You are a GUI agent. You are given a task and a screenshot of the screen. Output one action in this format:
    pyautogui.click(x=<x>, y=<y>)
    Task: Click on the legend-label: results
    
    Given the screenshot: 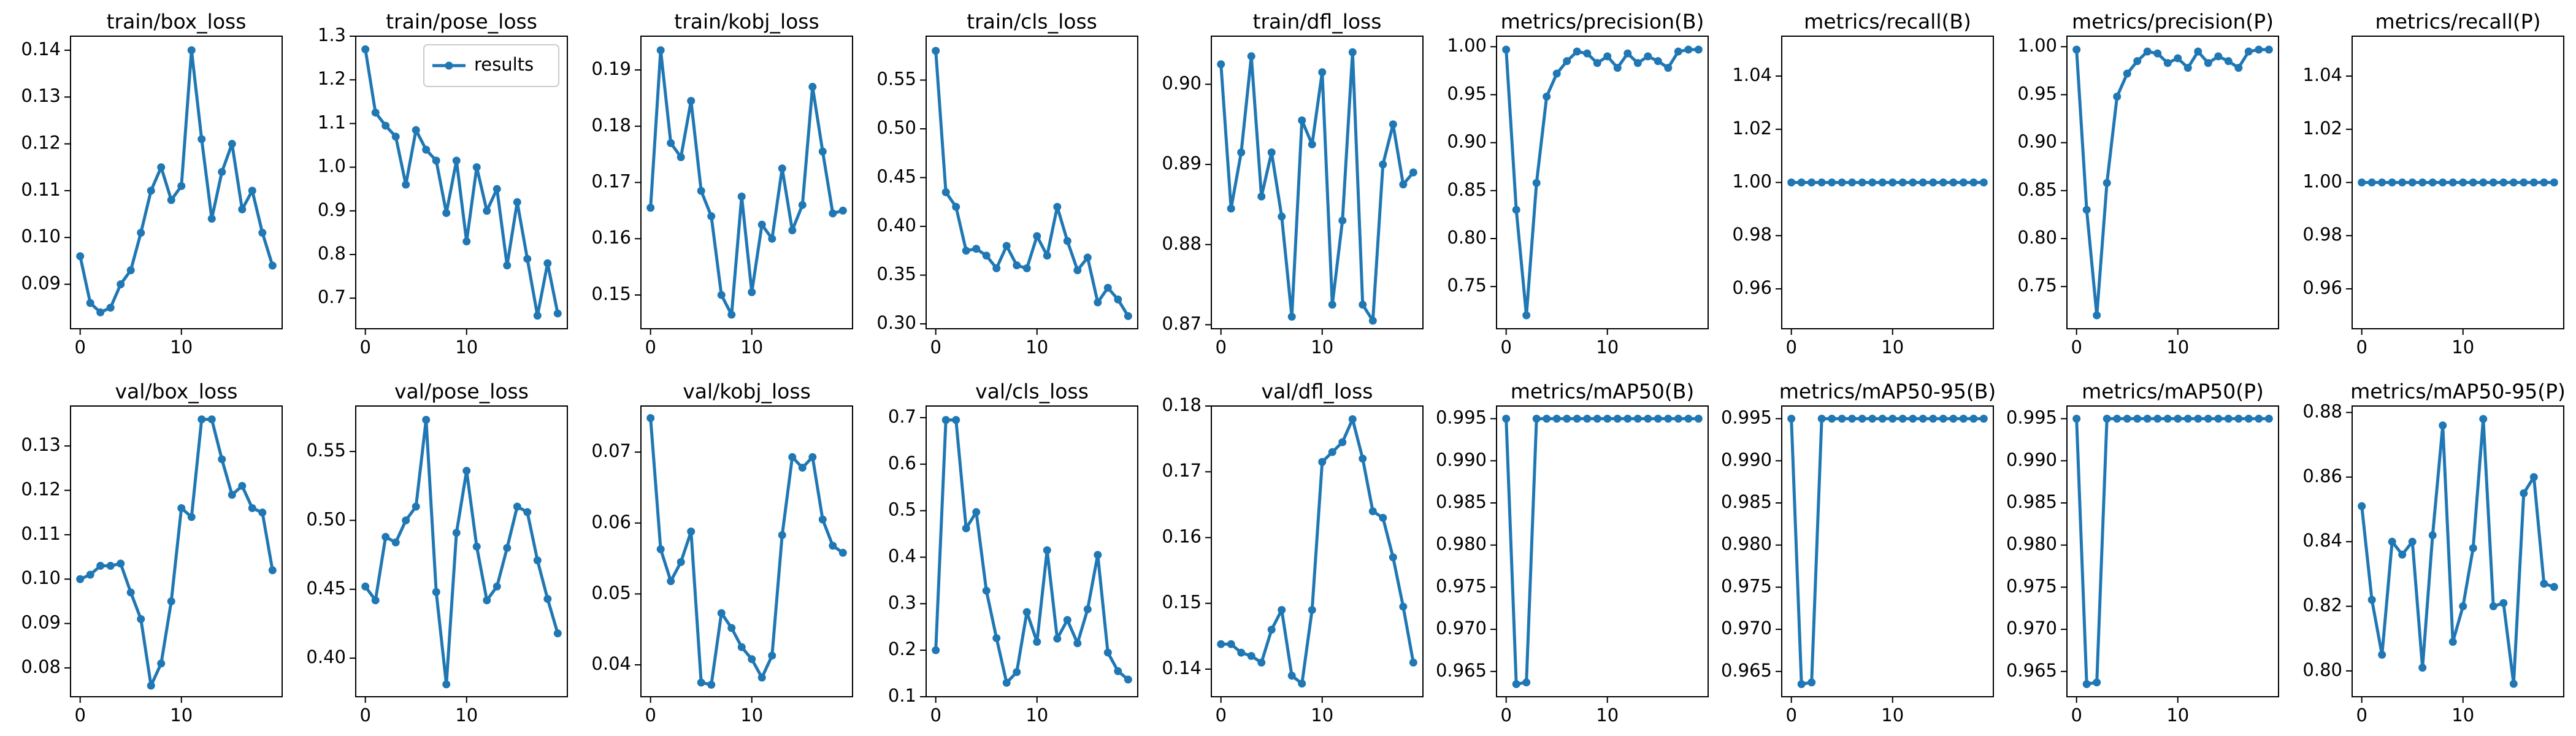 What is the action you would take?
    pyautogui.click(x=504, y=64)
    